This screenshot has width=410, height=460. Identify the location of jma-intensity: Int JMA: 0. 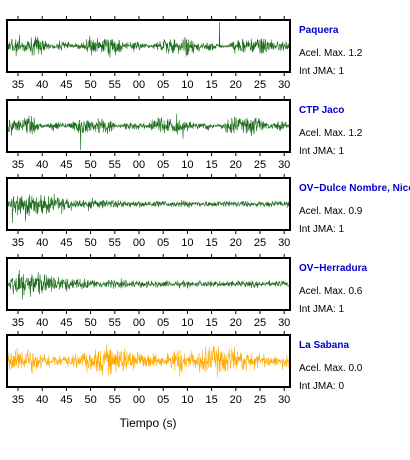
(321, 386).